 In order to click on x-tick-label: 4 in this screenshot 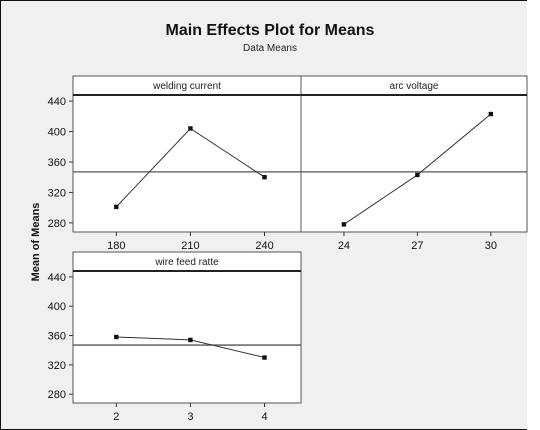, I will do `click(264, 417)`.